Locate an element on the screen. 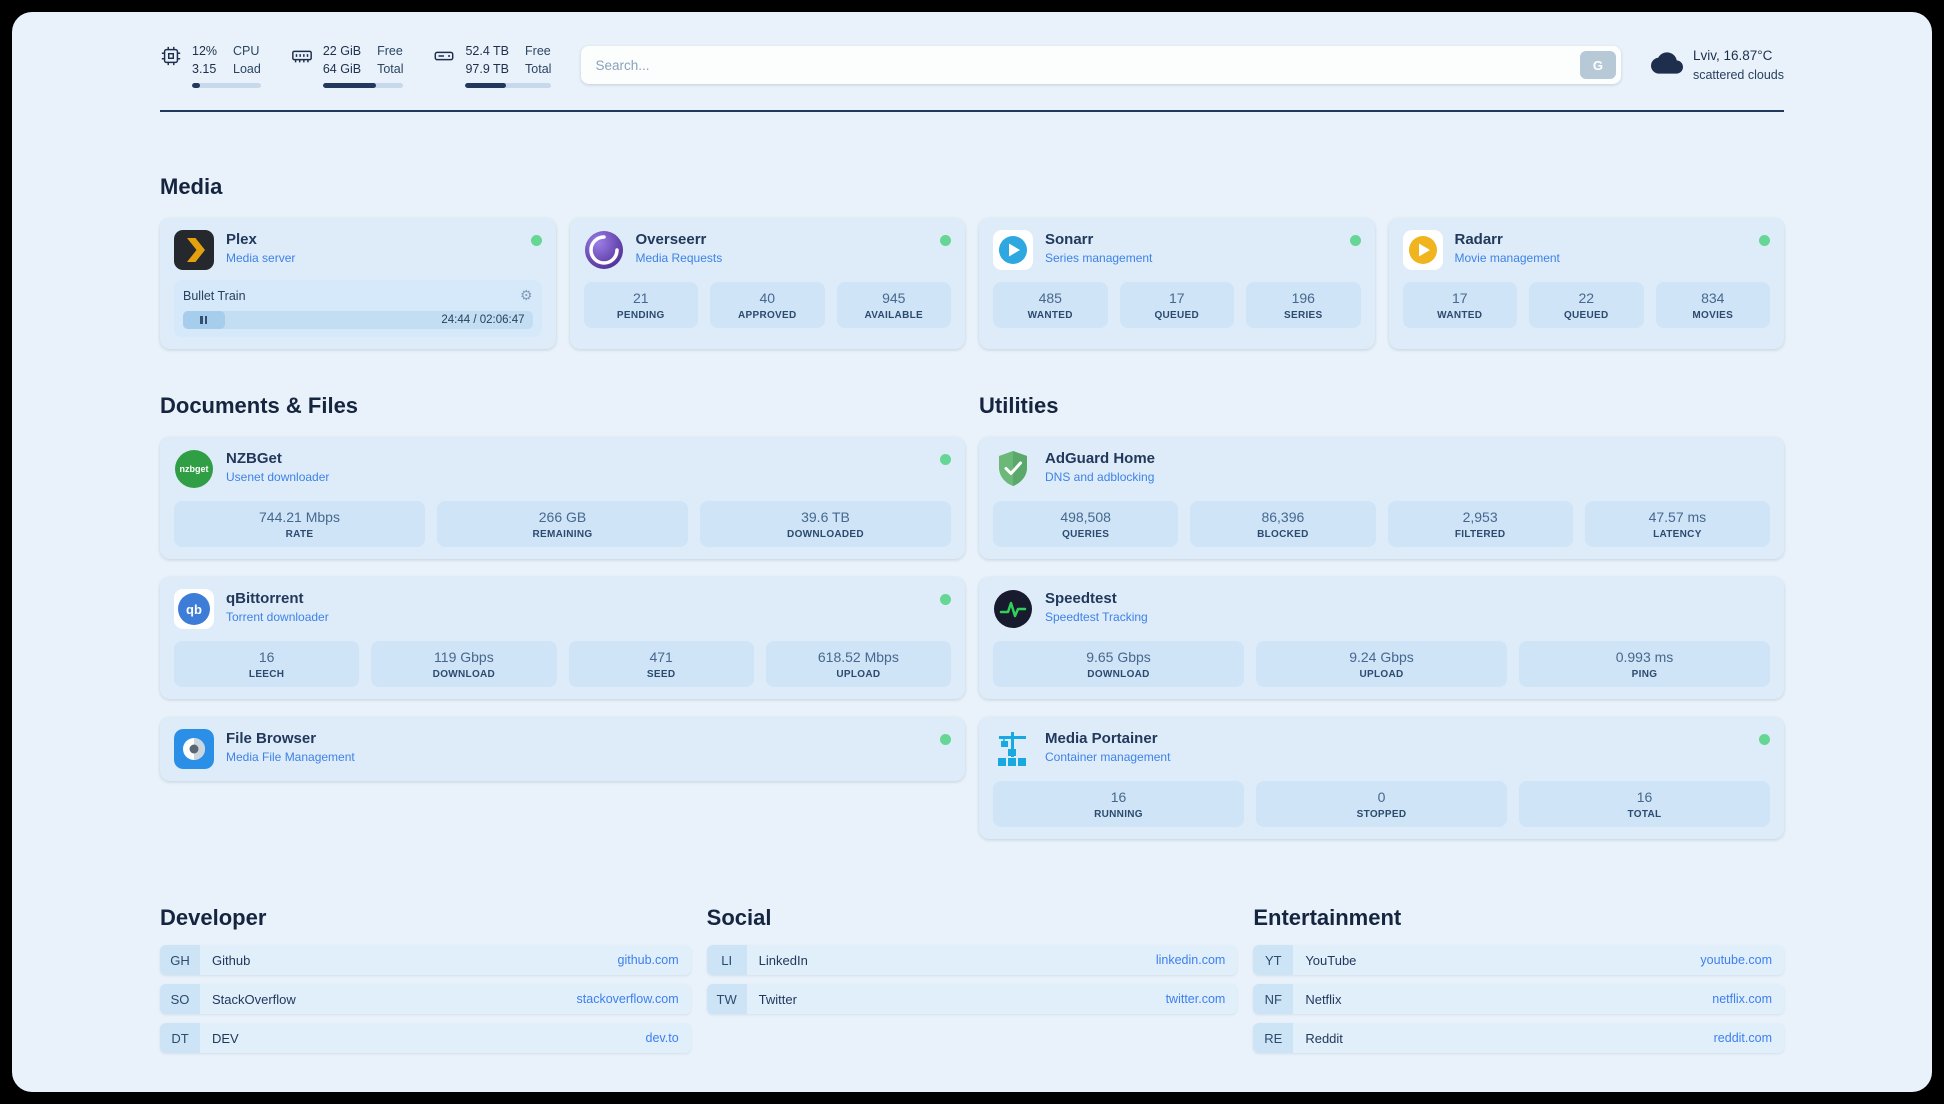 This screenshot has height=1104, width=1944. plex-icon is located at coordinates (194, 250).